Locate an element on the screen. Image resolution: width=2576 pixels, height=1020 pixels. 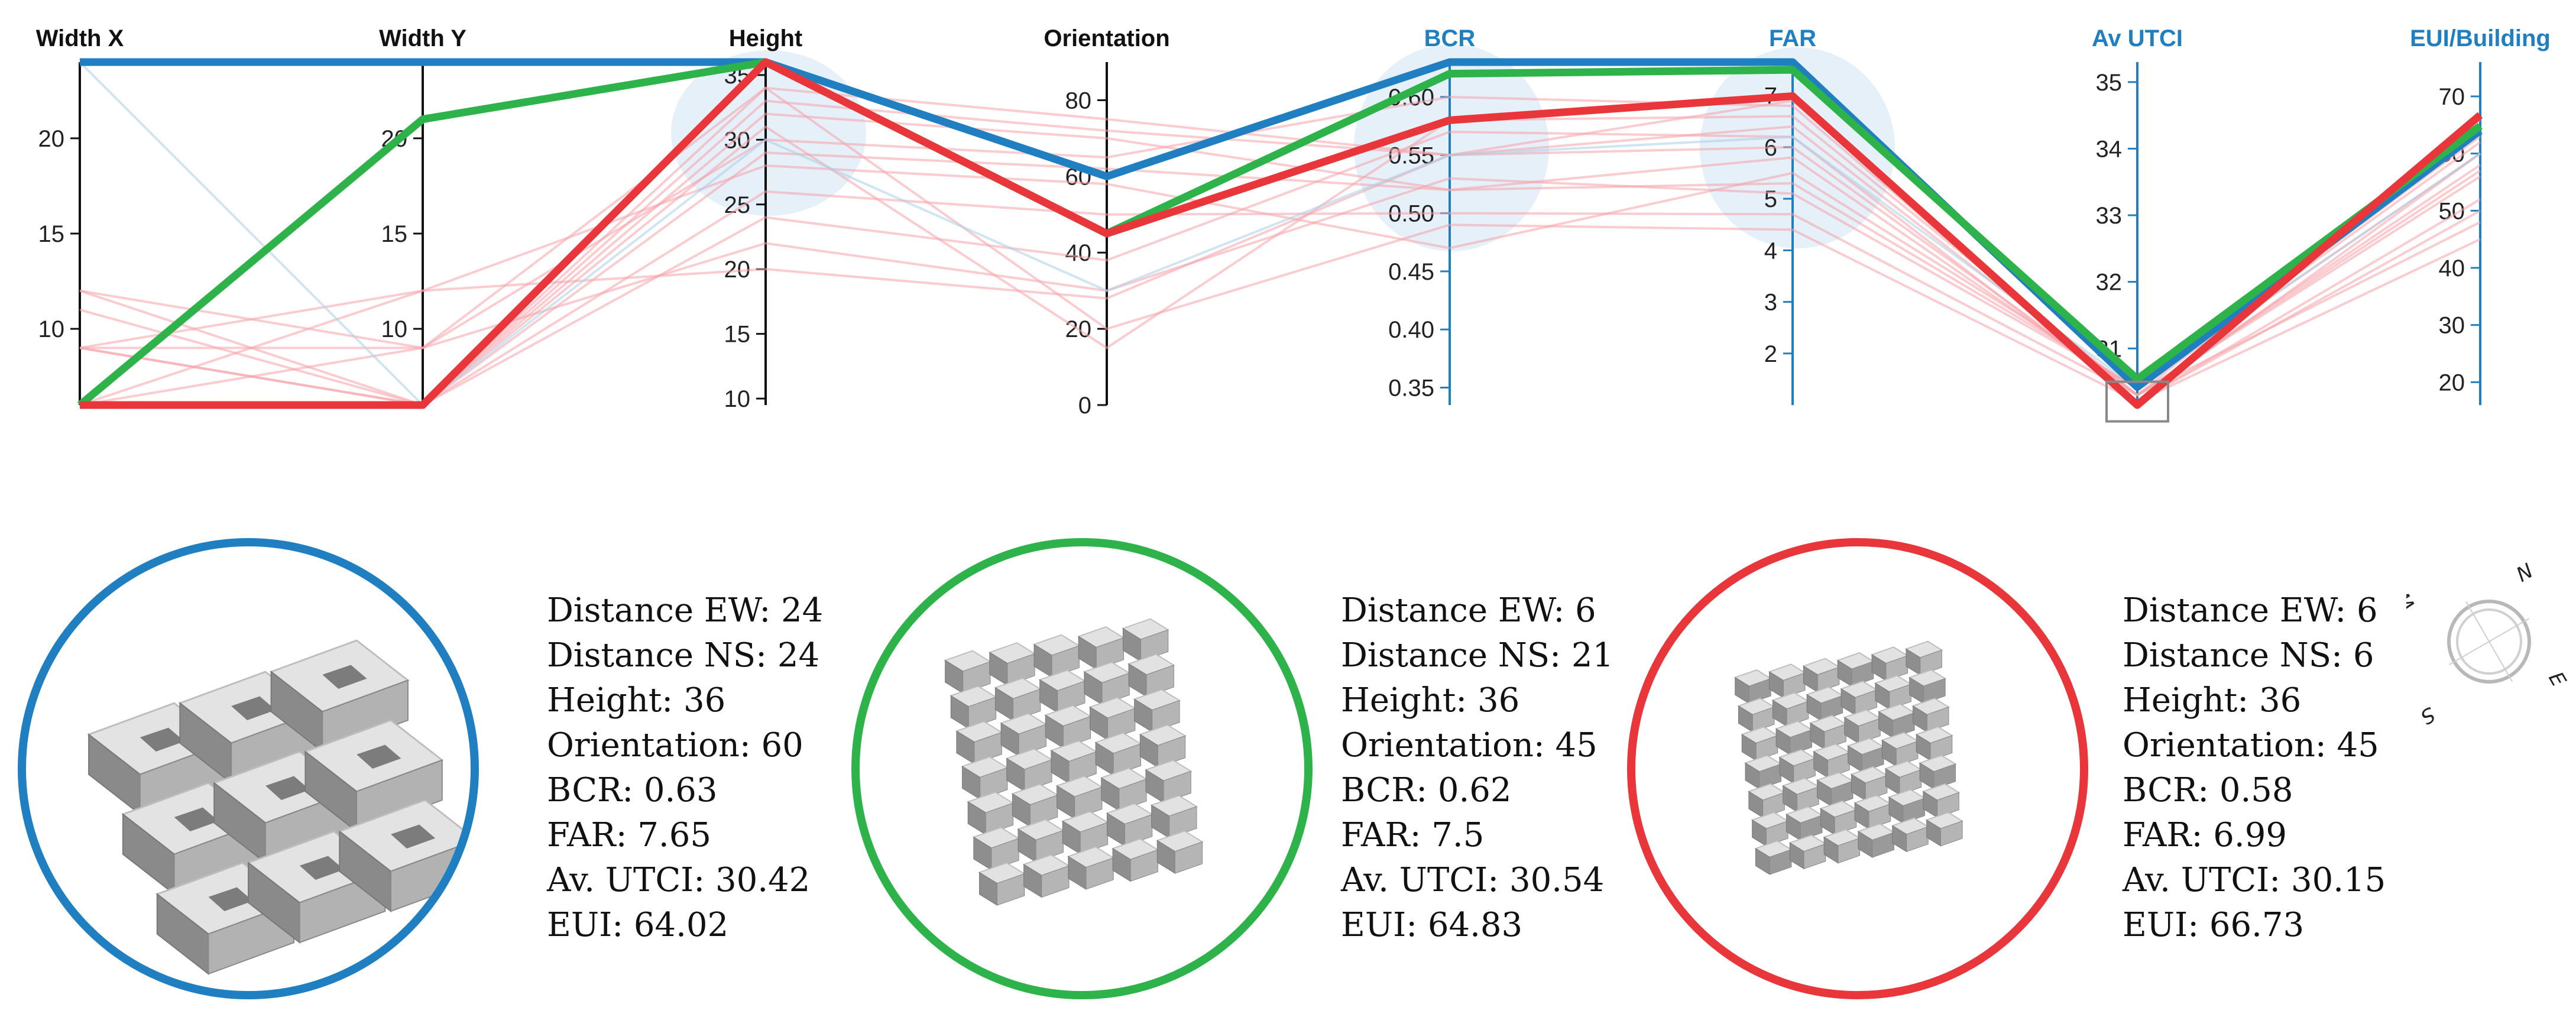
green-model-circle is located at coordinates (1082, 768).